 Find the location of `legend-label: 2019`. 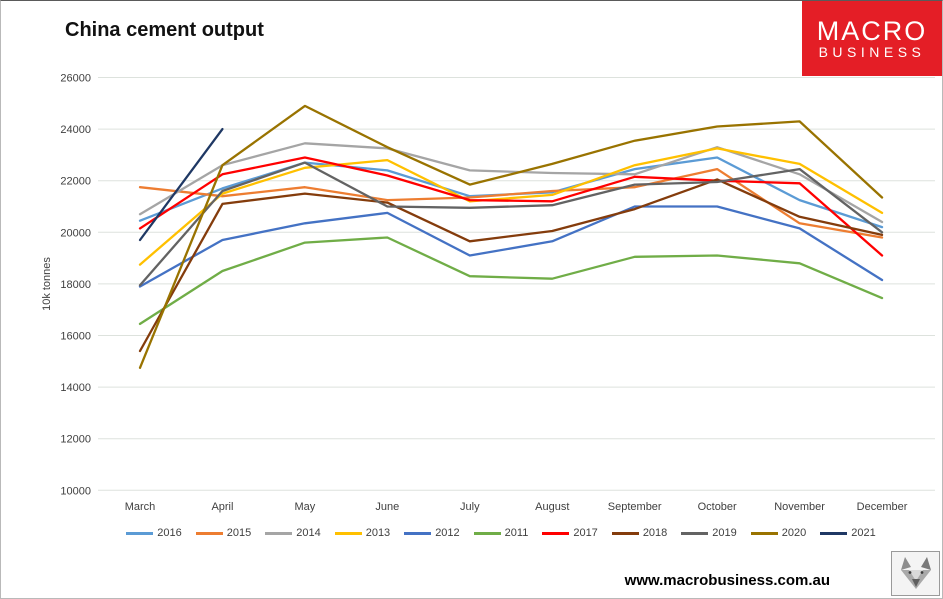

legend-label: 2019 is located at coordinates (724, 533).